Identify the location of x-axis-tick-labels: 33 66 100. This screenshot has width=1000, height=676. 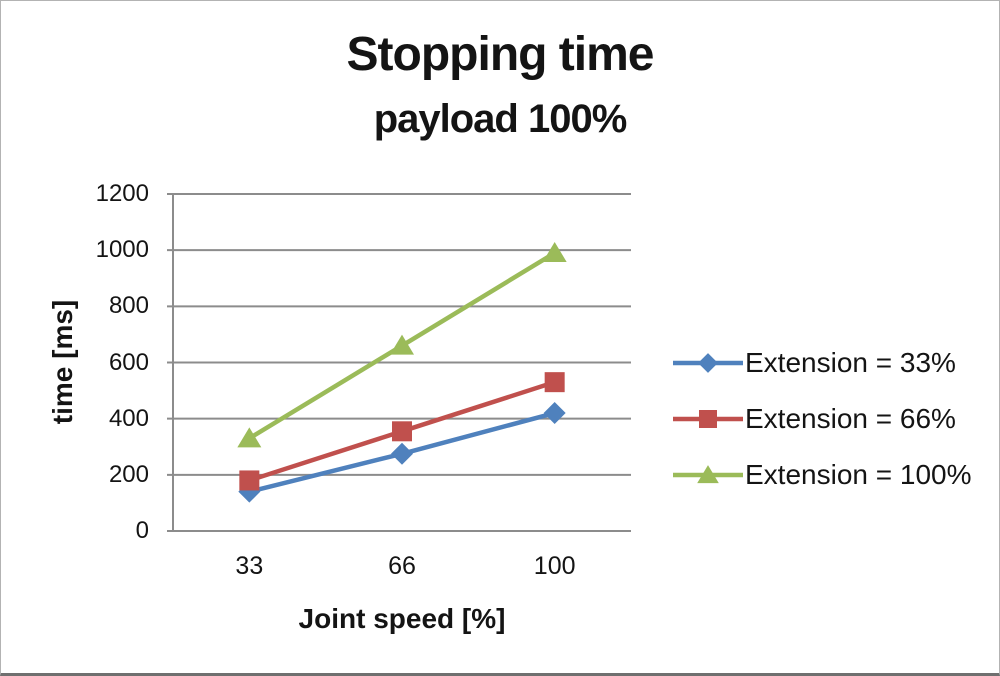
(402, 567).